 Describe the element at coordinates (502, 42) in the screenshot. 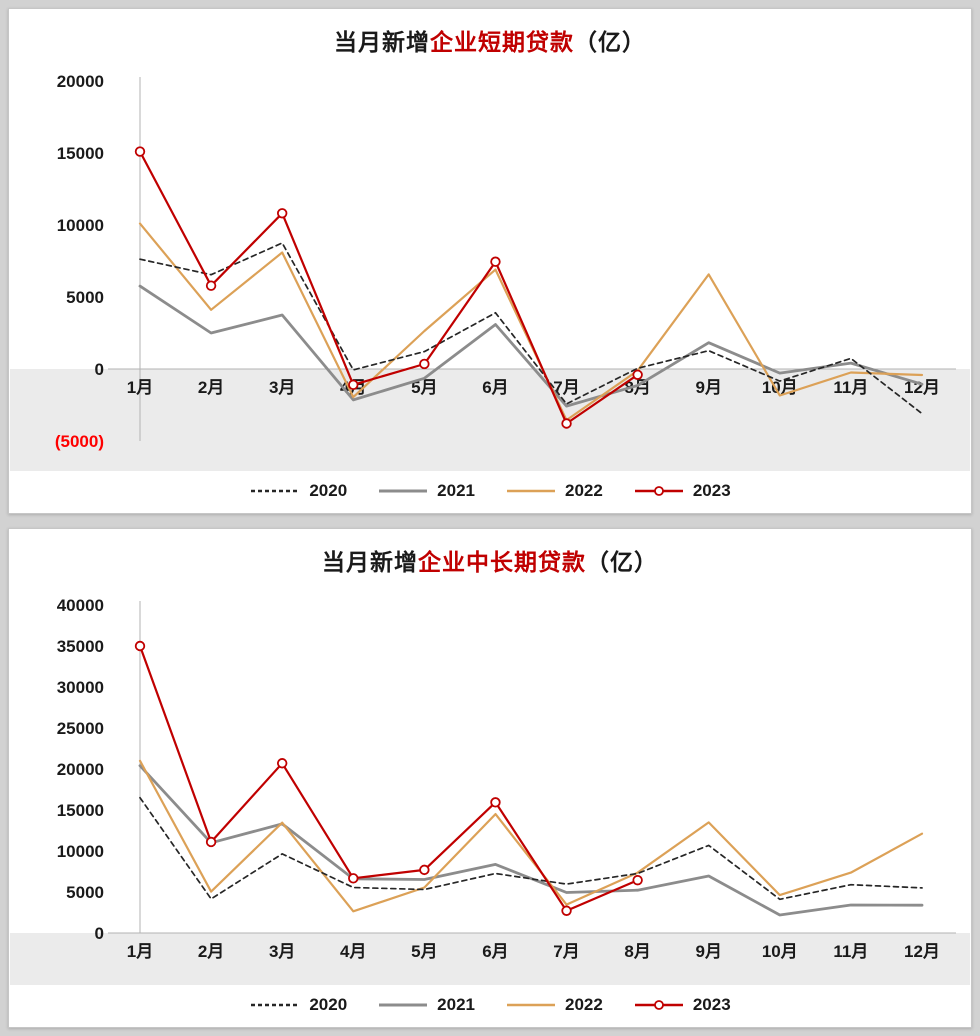

I see `title-highlight: 企业短期贷款` at that location.